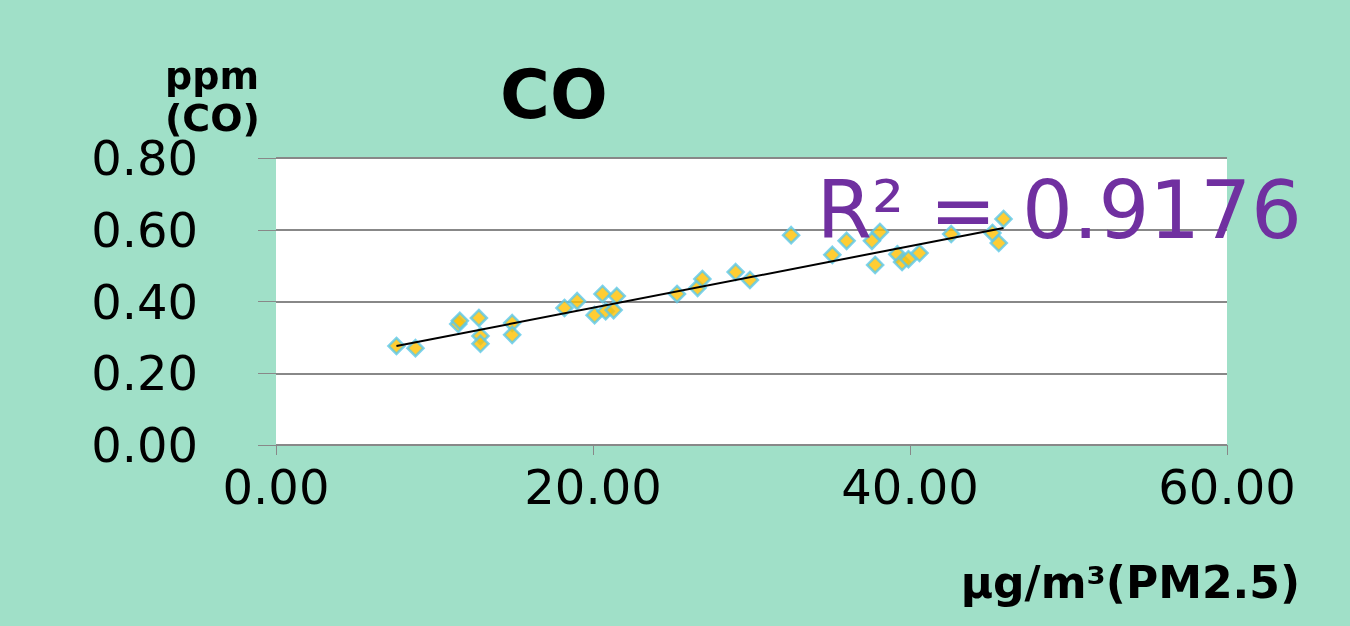 The height and width of the screenshot is (626, 1350). Describe the element at coordinates (1130, 582) in the screenshot. I see `x-axis-title: µg/m³(PM2.5)` at that location.